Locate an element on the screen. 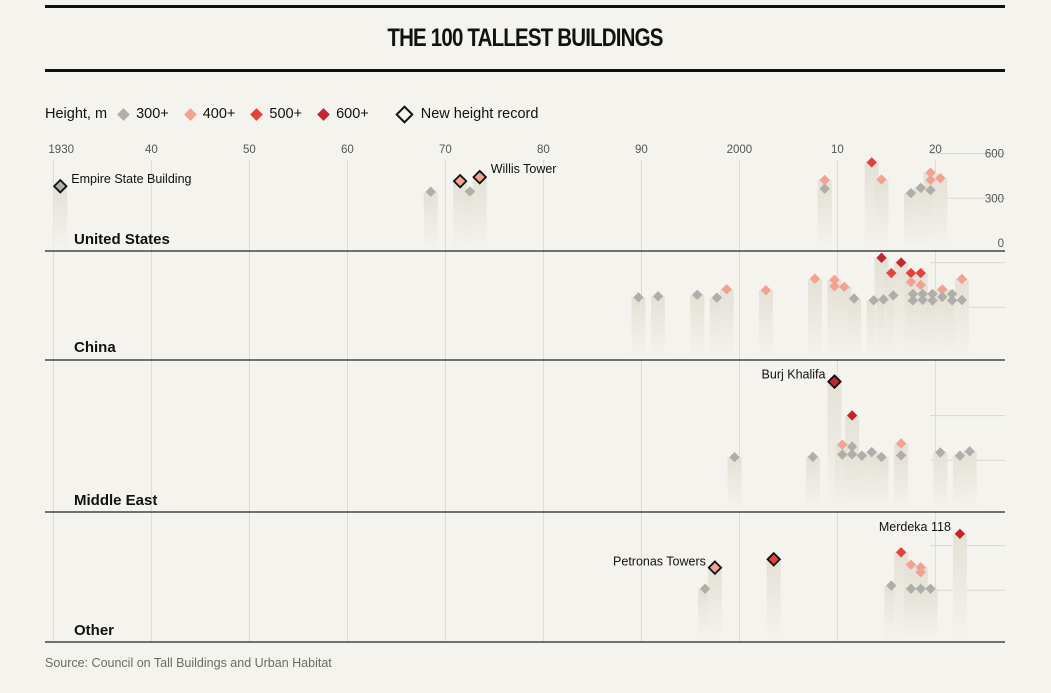 This screenshot has height=693, width=1051. x-tick-label: 1930 is located at coordinates (61, 150).